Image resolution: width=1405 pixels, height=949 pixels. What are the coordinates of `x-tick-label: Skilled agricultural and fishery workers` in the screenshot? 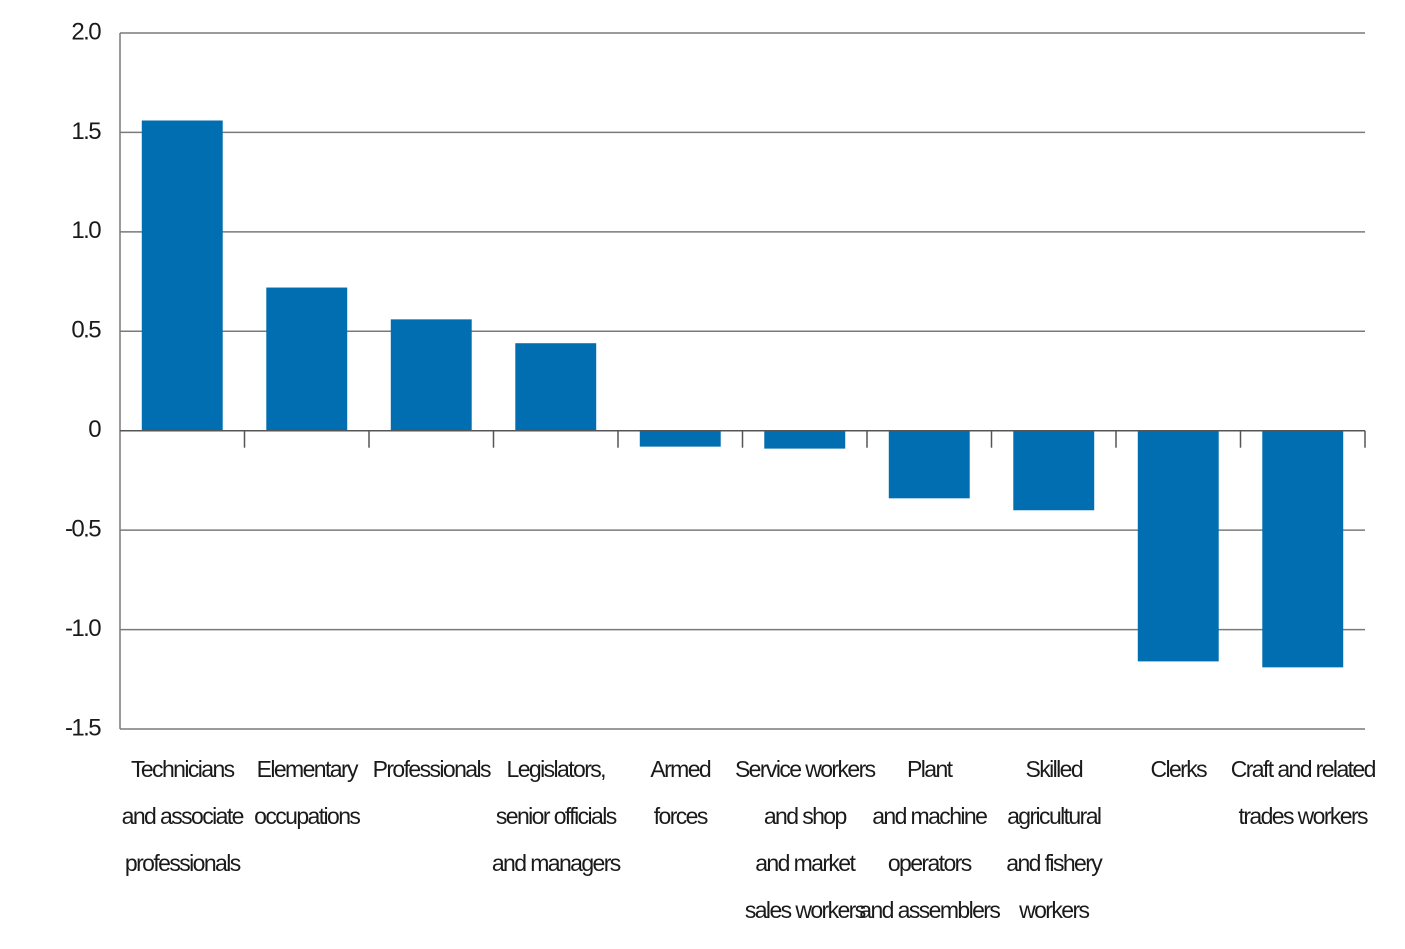 It's located at (1054, 839).